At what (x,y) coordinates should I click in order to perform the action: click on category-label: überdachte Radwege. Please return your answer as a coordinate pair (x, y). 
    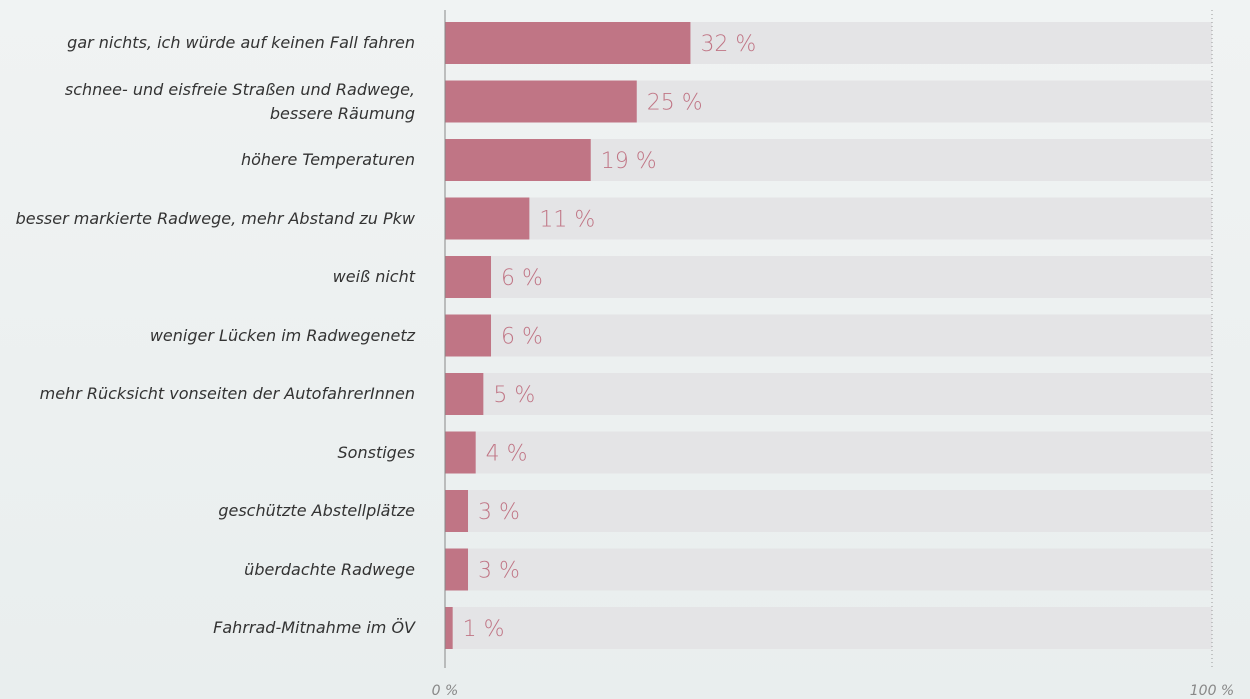
    Looking at the image, I should click on (329, 569).